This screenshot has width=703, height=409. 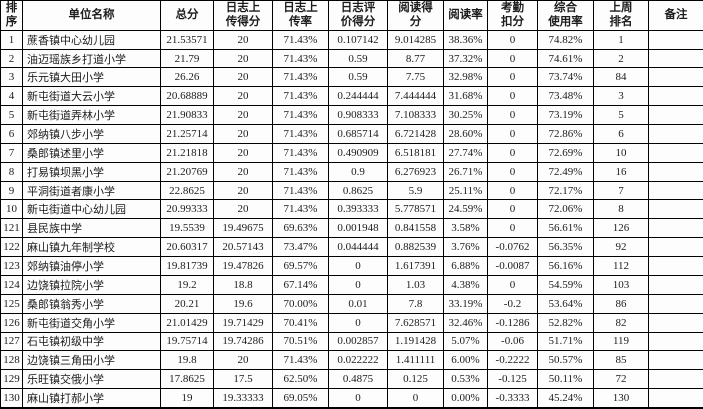 What do you see at coordinates (621, 284) in the screenshot?
I see `last_week_rank-cell: 103` at bounding box center [621, 284].